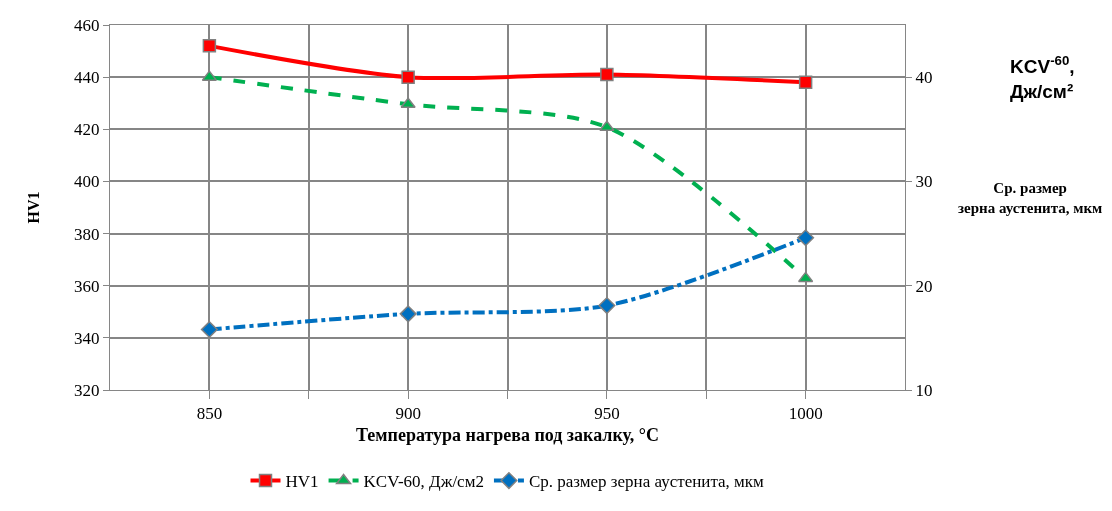 The width and height of the screenshot is (1112, 511). I want to click on y-tick-label: 340, so click(87, 338).